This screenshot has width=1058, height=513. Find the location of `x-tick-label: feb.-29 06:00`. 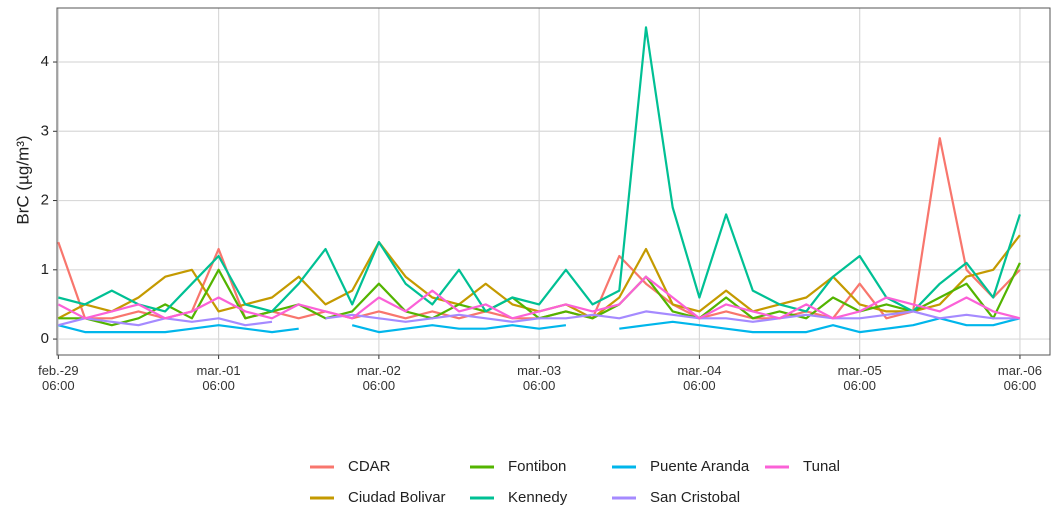

x-tick-label: feb.-29 06:00 is located at coordinates (58, 378).